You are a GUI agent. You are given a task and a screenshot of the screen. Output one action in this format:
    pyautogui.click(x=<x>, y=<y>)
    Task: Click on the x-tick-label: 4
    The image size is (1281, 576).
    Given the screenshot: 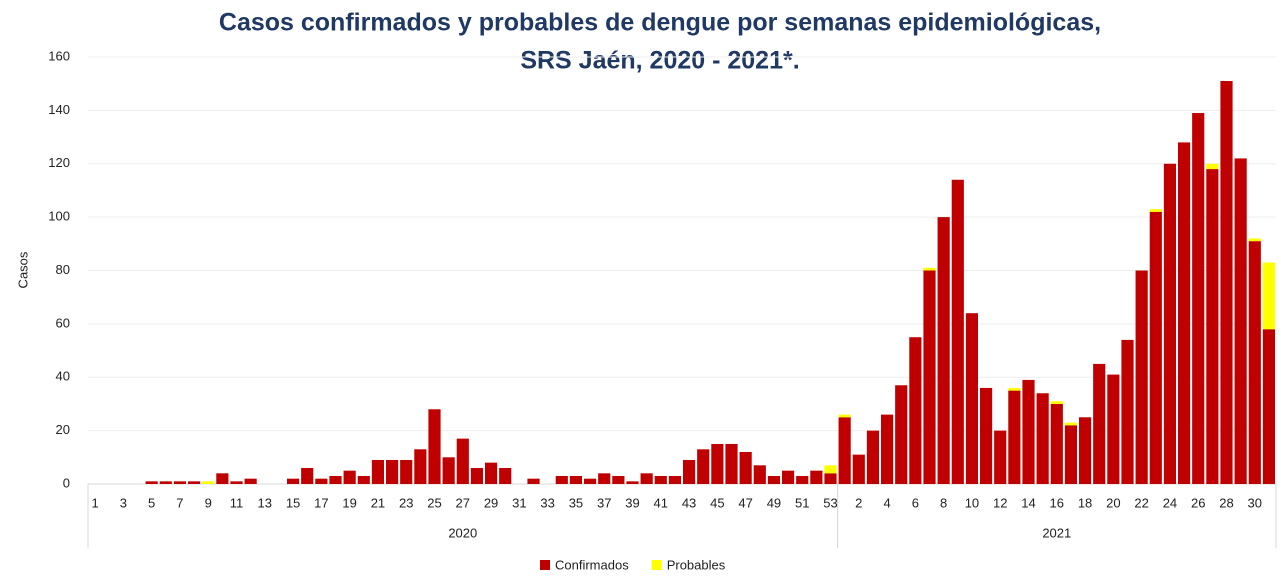 What is the action you would take?
    pyautogui.click(x=886, y=502)
    